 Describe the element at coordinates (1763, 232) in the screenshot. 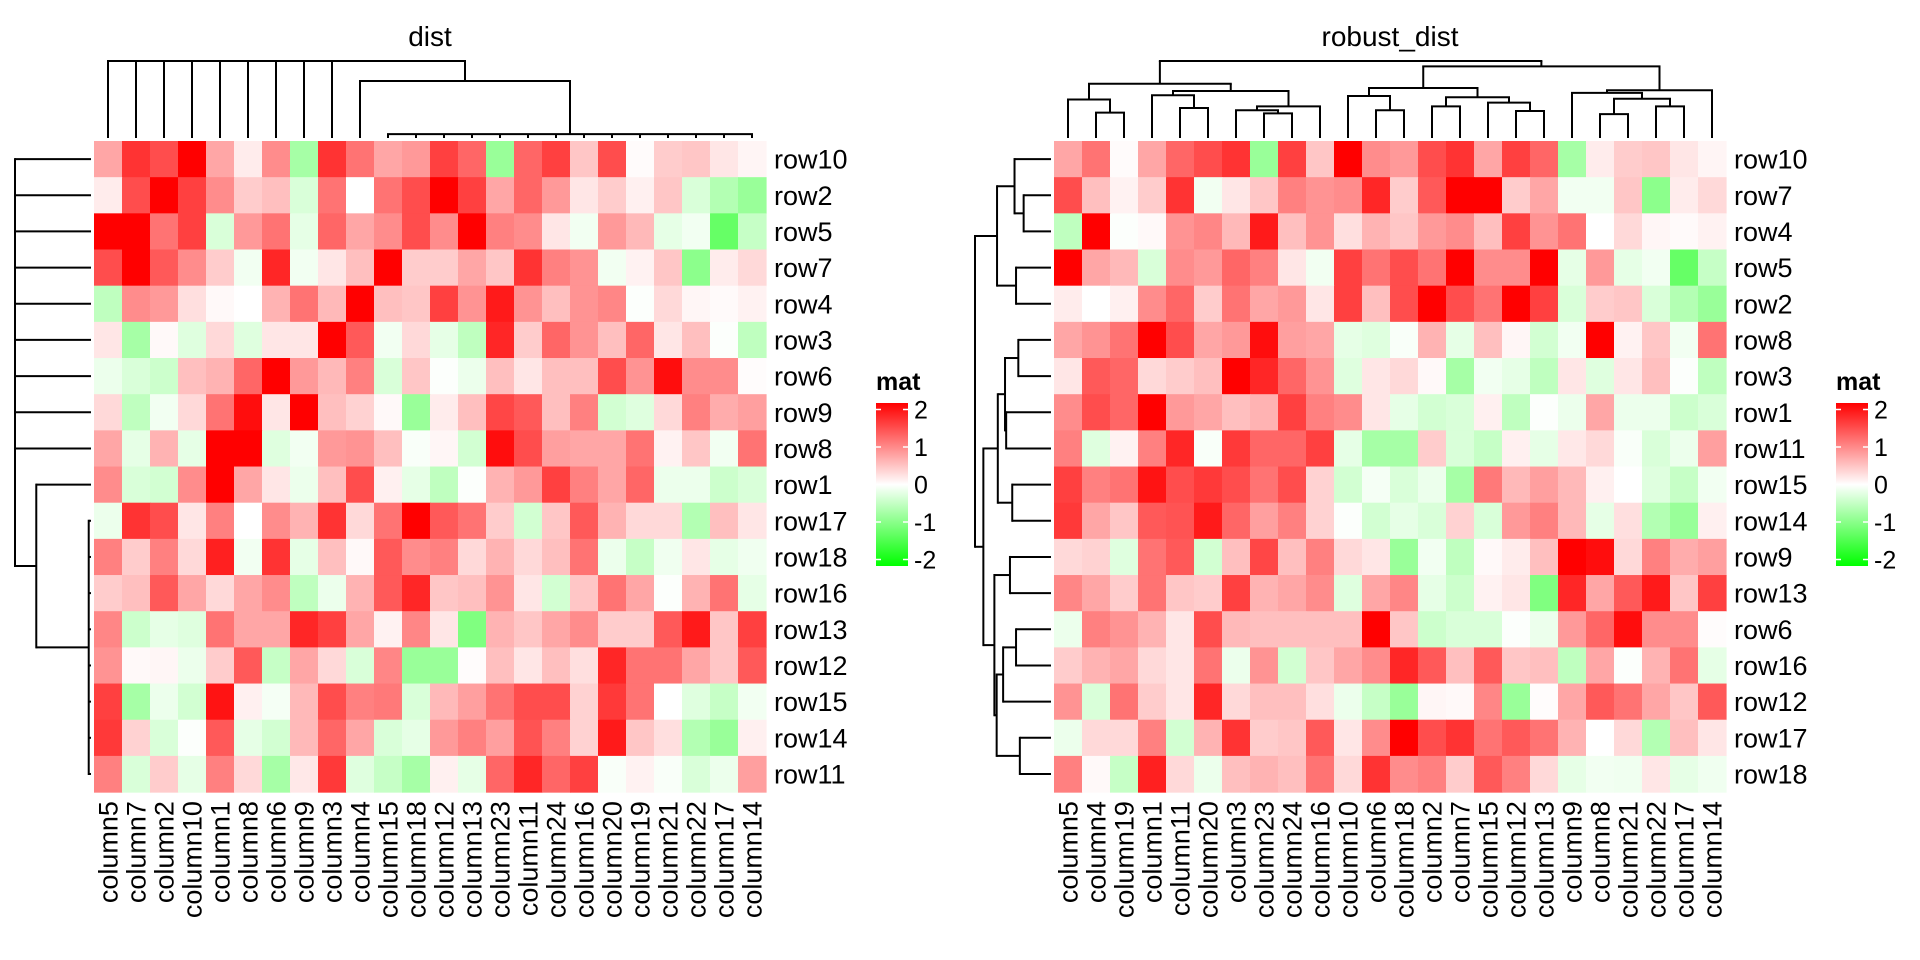

I see `row-label: row4` at that location.